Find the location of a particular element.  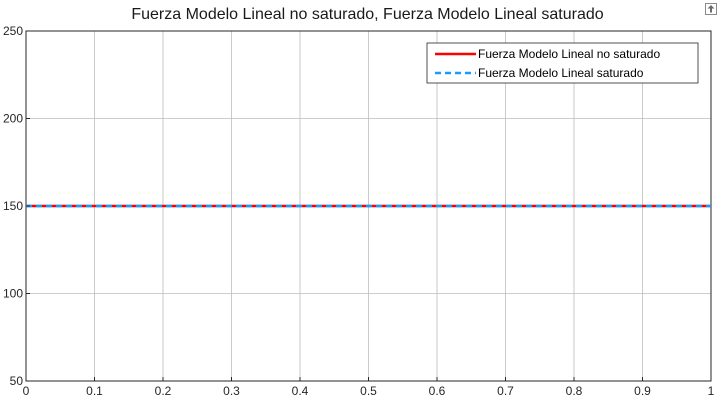

x-tick-label: 1 is located at coordinates (711, 391).